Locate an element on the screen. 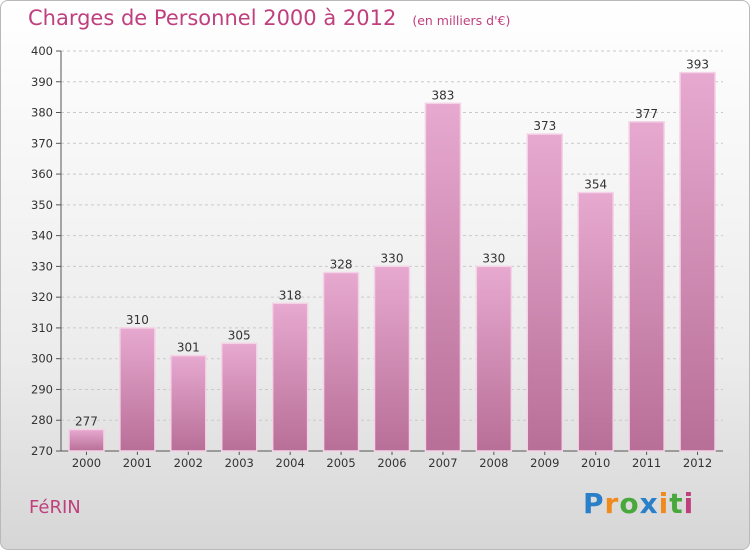 This screenshot has width=750, height=550. data-label-2004: 318 is located at coordinates (290, 295).